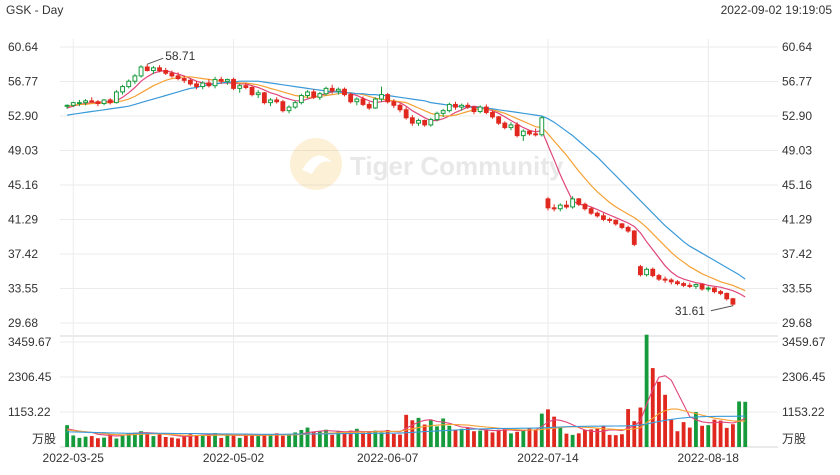  What do you see at coordinates (776, 10) in the screenshot?
I see `chart-header-timestamp: 2022-09-02 19:19:05` at bounding box center [776, 10].